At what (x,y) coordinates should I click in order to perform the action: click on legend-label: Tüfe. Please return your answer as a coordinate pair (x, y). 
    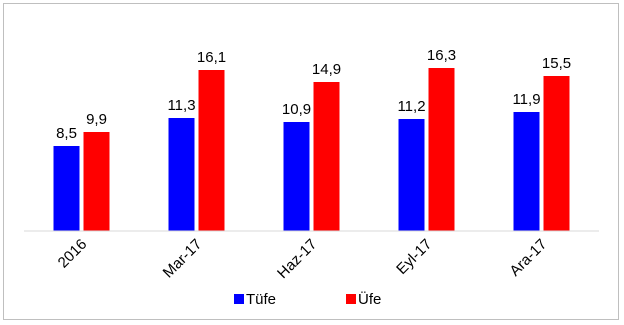
    Looking at the image, I should click on (261, 299).